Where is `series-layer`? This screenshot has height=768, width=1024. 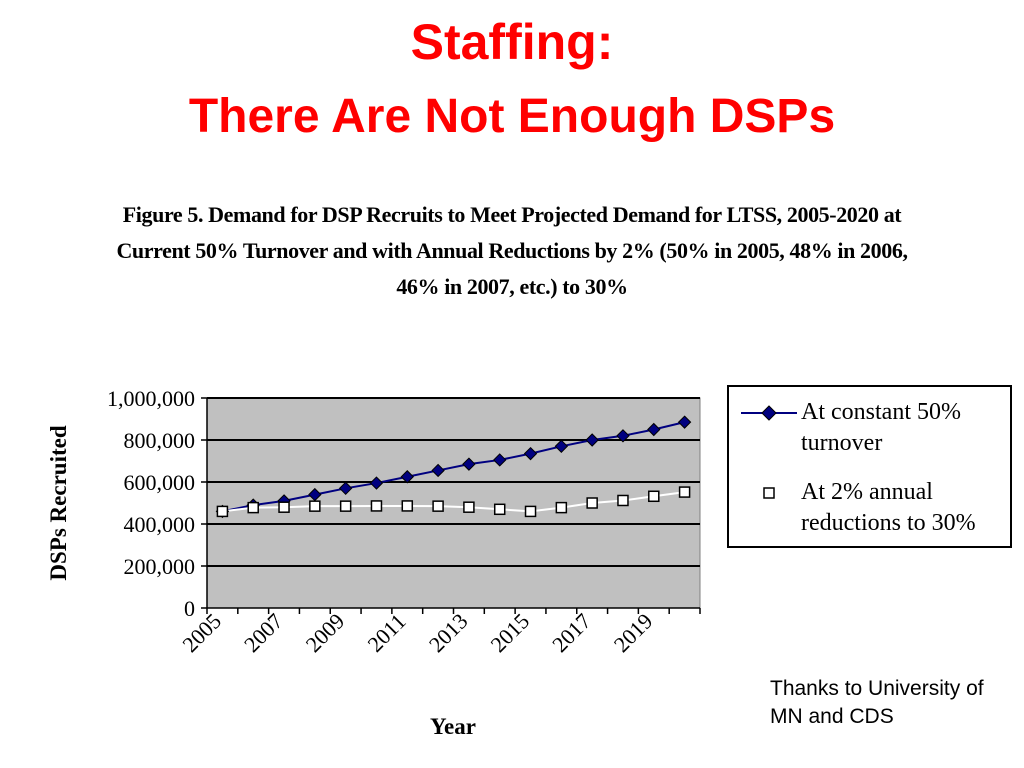 series-layer is located at coordinates (453, 467).